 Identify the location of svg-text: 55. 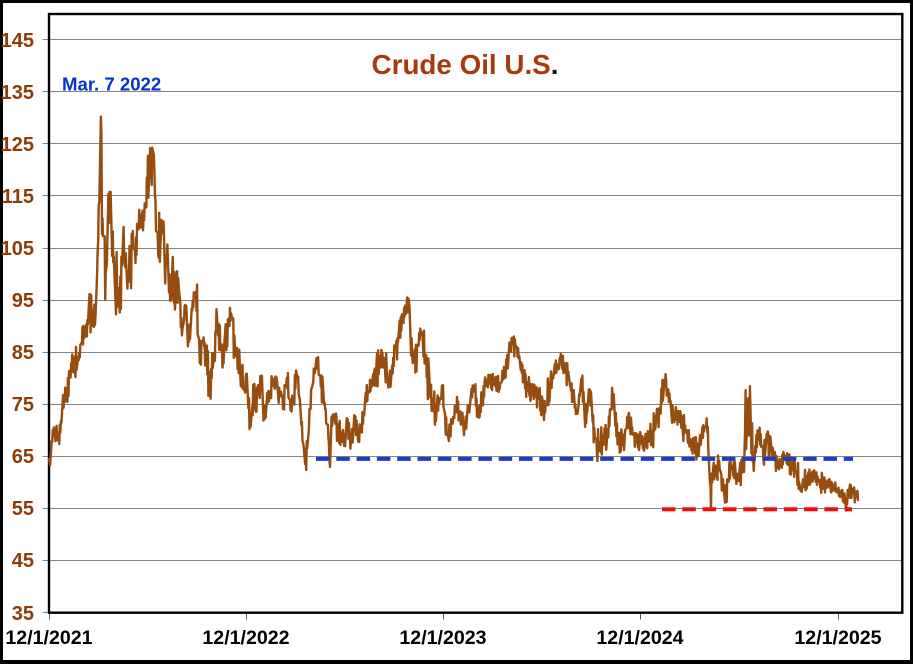
(23, 509).